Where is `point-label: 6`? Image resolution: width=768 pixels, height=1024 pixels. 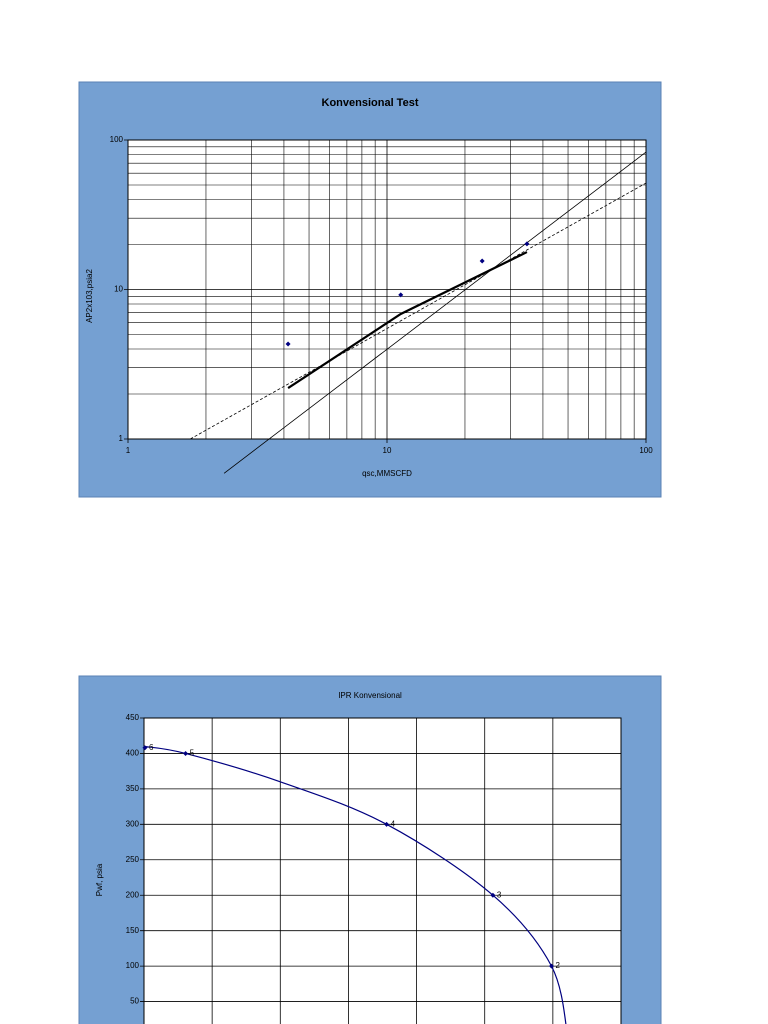
point-label: 6 is located at coordinates (151, 747).